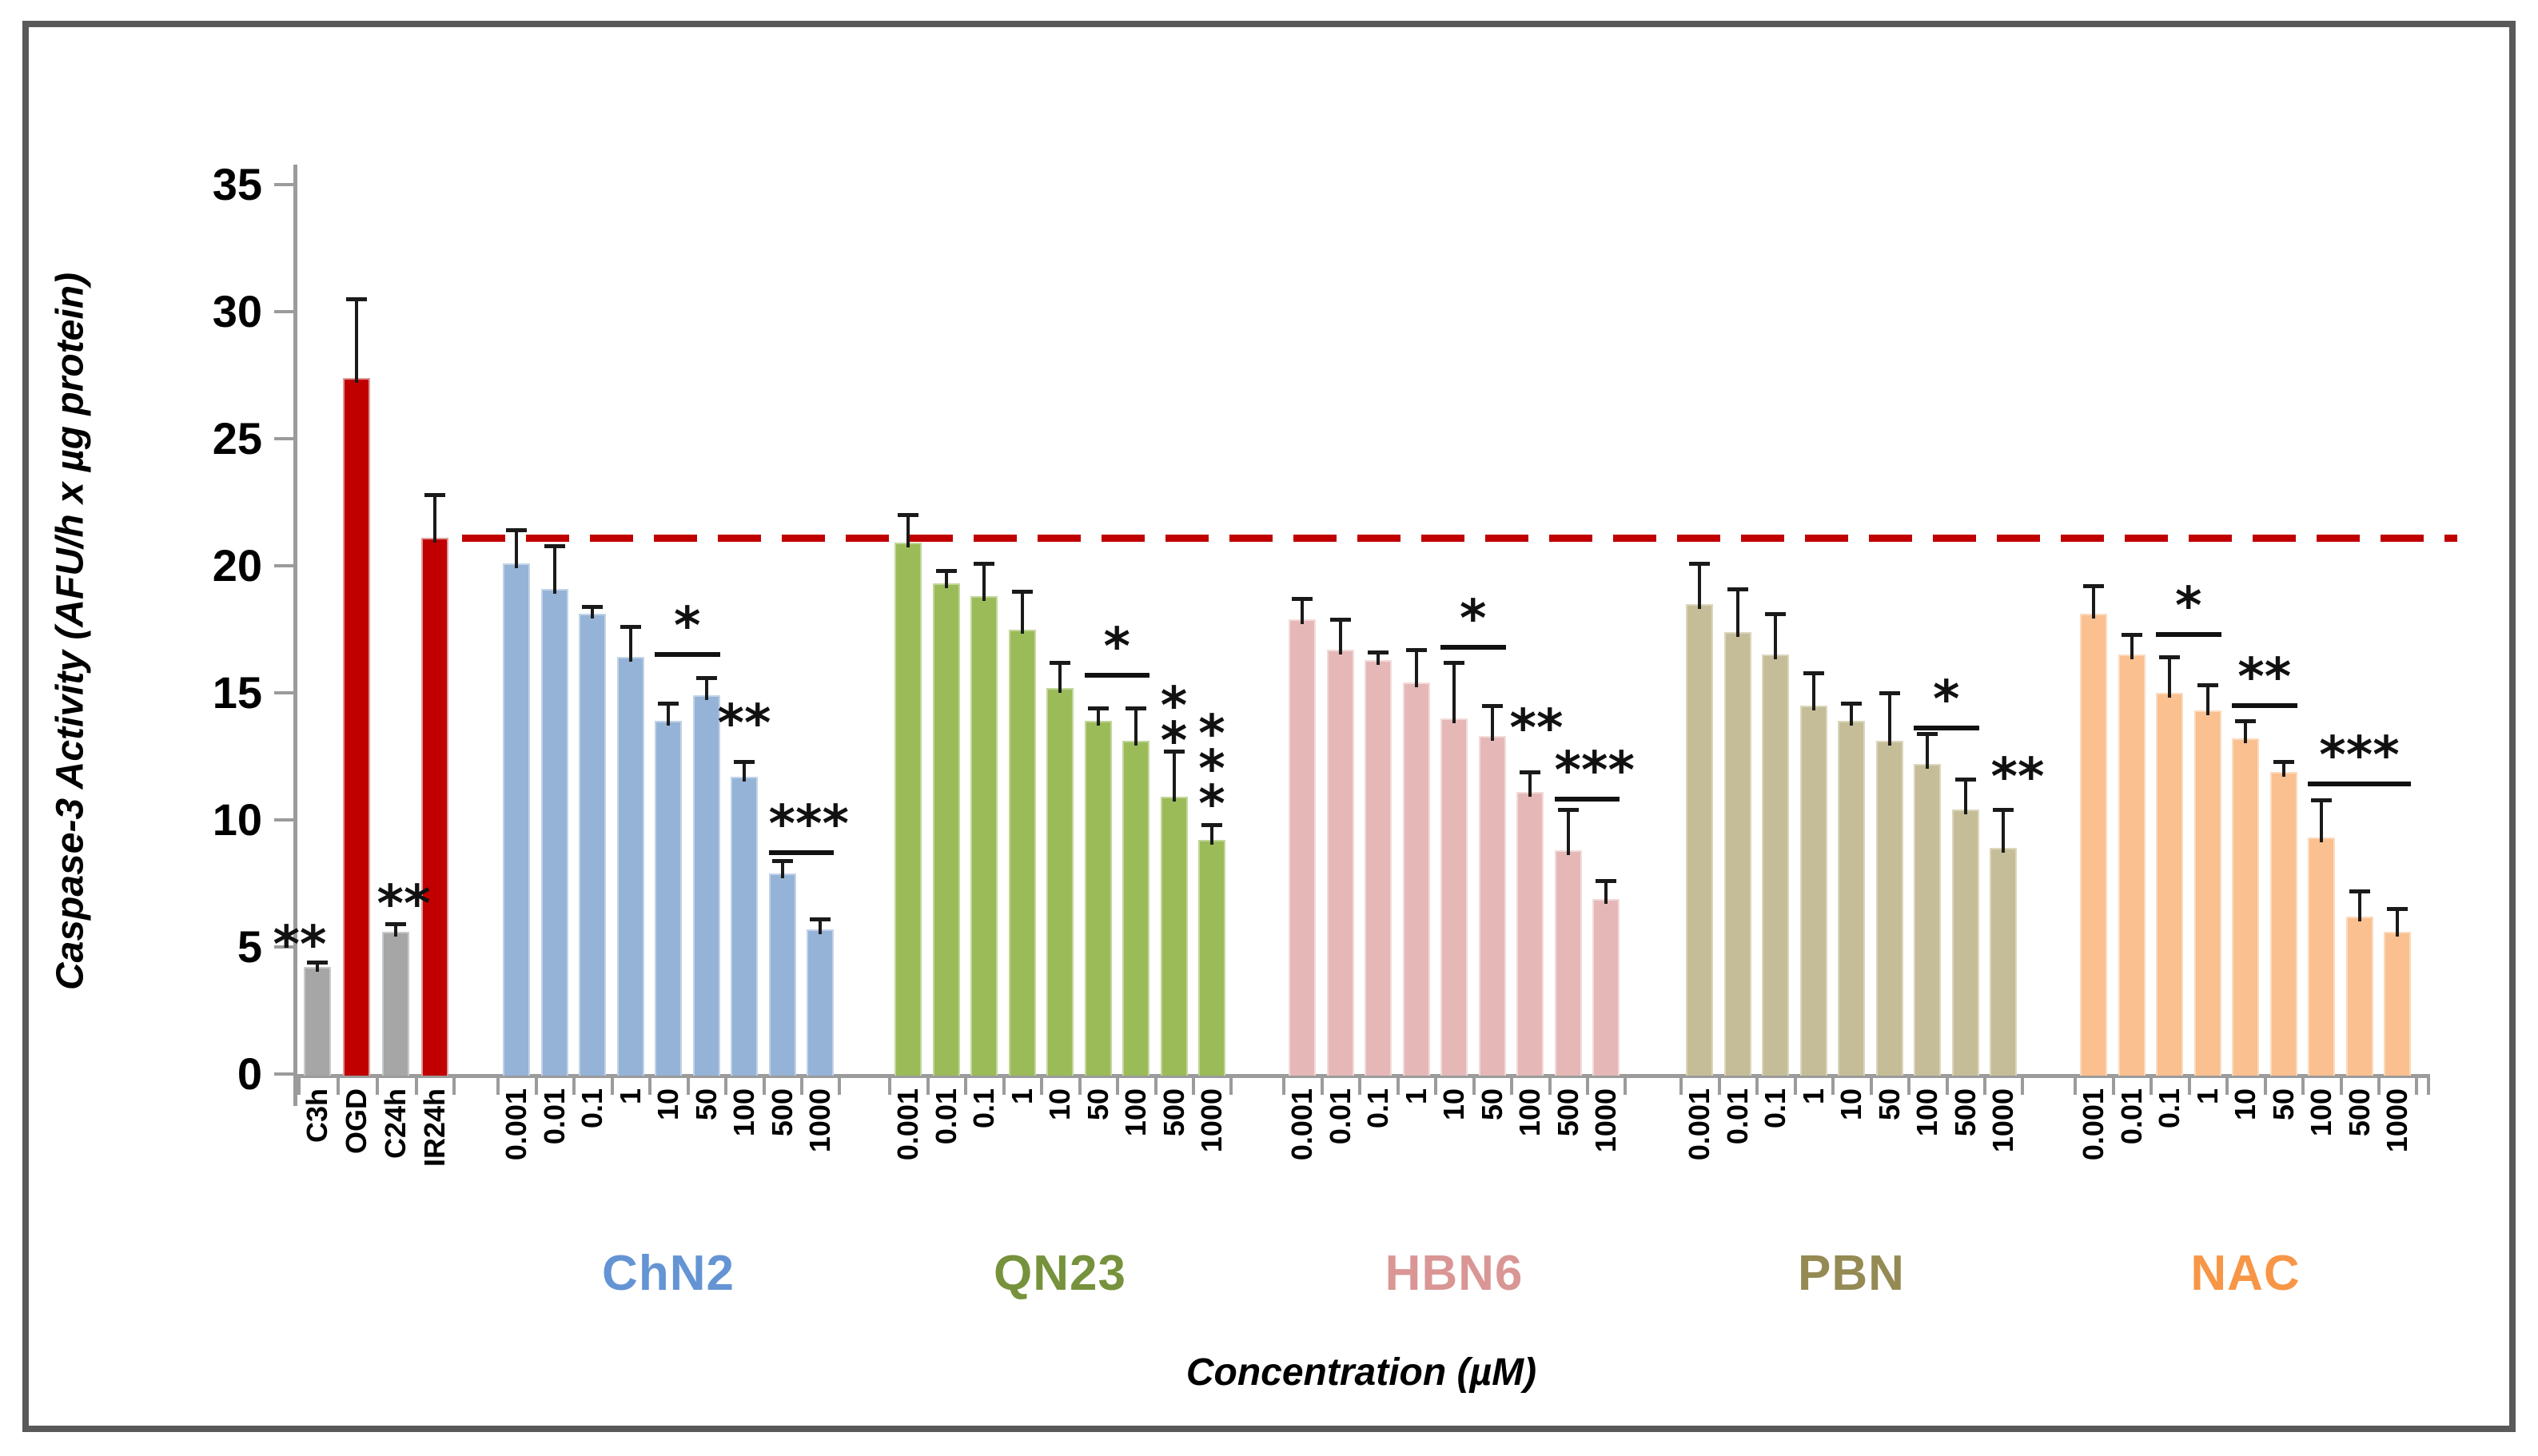 Image resolution: width=2538 pixels, height=1456 pixels. I want to click on bar-NAC-0.001, so click(2093, 845).